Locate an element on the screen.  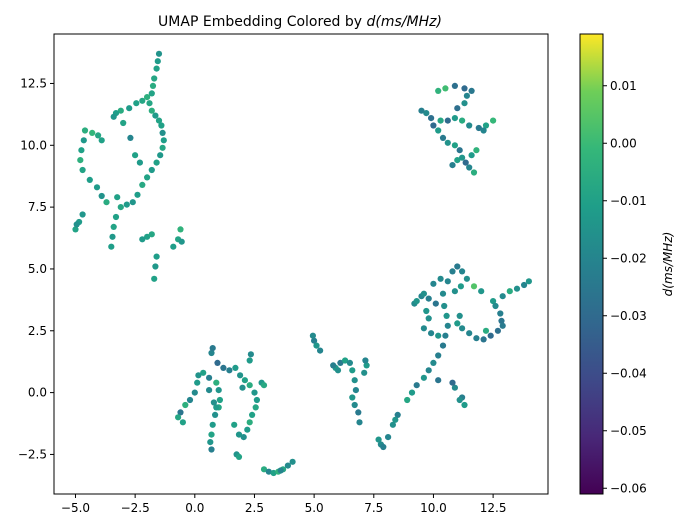
chart-title-prefix: UMAP Embedding Colored by is located at coordinates (262, 22).